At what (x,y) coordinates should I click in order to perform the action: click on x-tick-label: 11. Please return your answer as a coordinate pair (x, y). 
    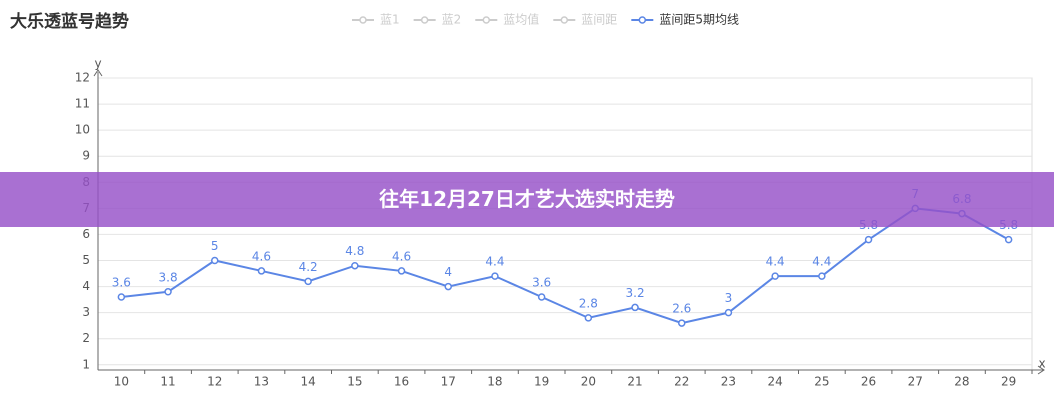
    Looking at the image, I should click on (167, 382).